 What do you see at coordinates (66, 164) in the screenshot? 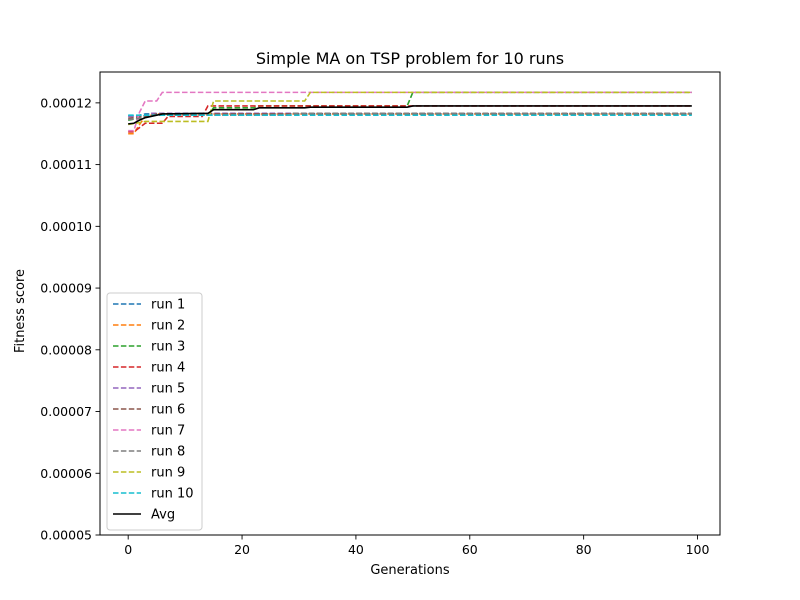
I see `y-tick-label: 0.00011` at bounding box center [66, 164].